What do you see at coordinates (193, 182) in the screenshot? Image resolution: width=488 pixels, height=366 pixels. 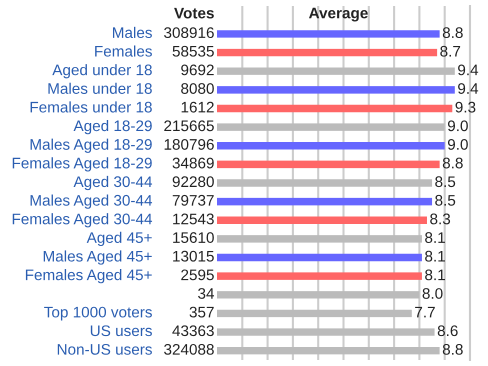 I see `text: 92280` at bounding box center [193, 182].